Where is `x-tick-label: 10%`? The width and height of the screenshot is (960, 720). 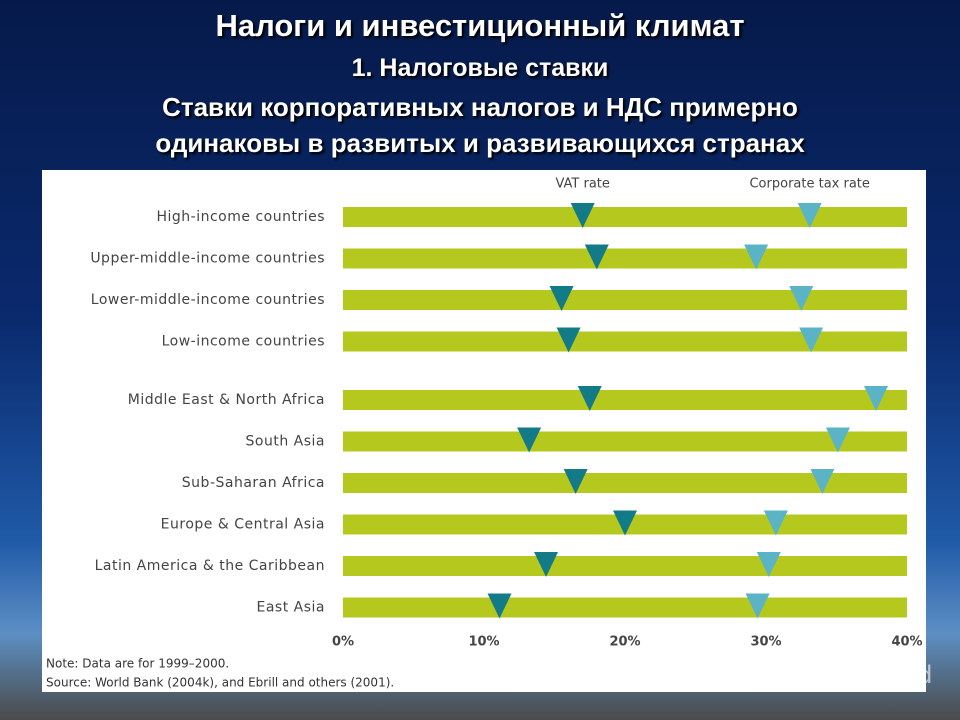 x-tick-label: 10% is located at coordinates (483, 642).